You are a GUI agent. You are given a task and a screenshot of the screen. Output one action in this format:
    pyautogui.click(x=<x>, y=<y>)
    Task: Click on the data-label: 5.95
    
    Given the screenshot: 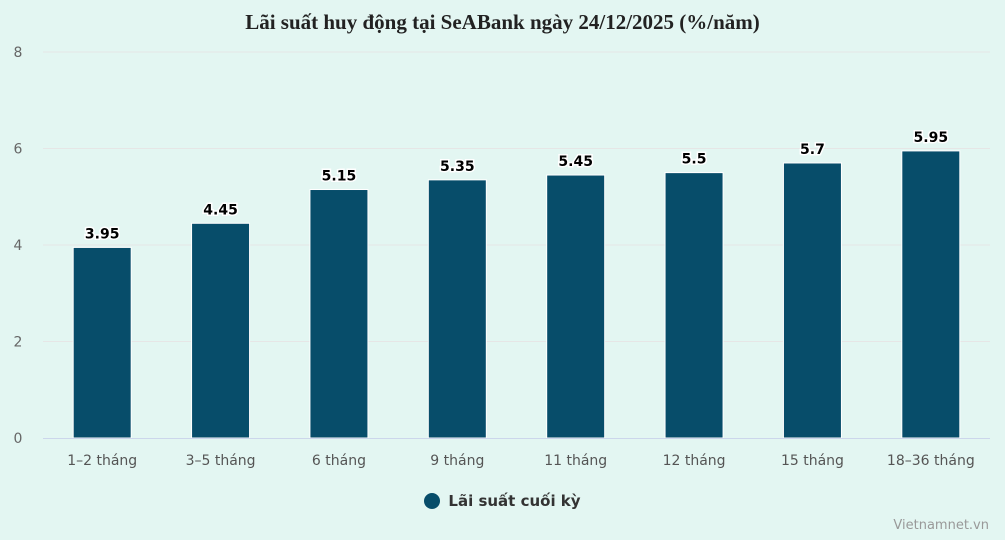 What is the action you would take?
    pyautogui.click(x=931, y=138)
    